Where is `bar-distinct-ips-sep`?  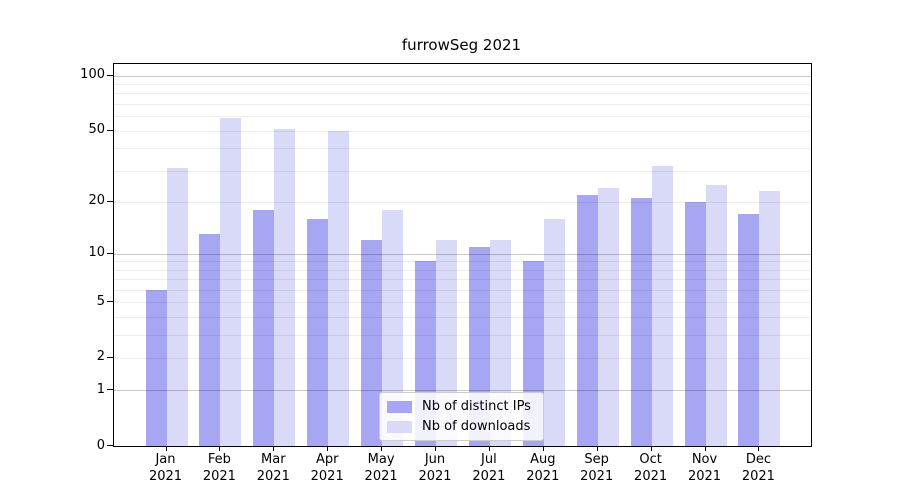
bar-distinct-ips-sep is located at coordinates (587, 320).